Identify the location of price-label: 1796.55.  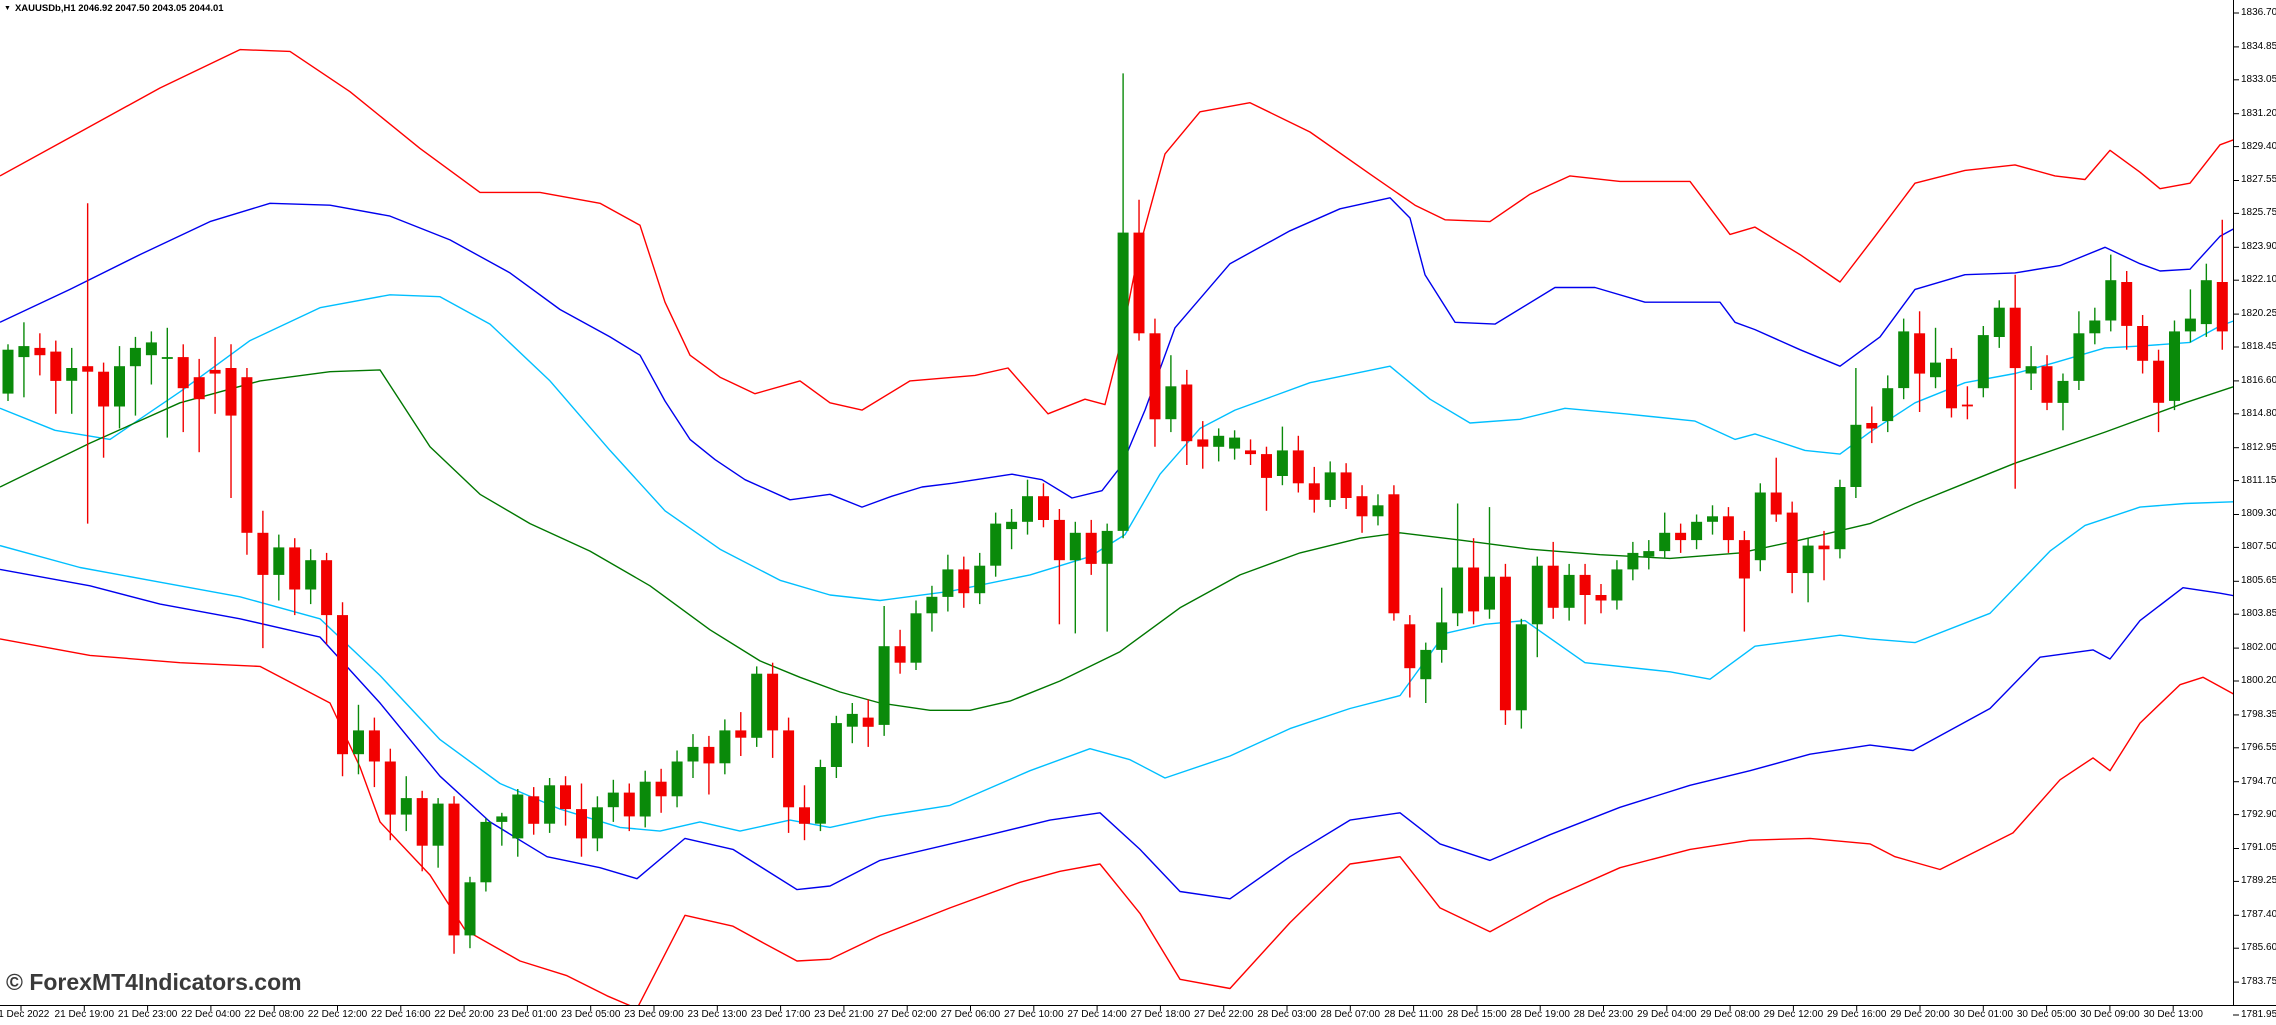
(2258, 747).